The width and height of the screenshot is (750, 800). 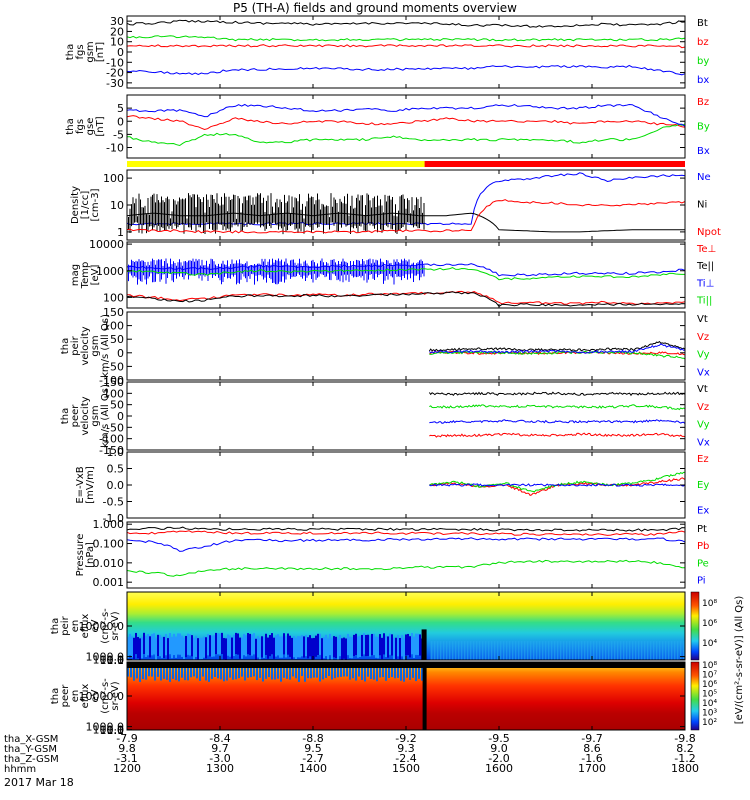 What do you see at coordinates (117, 205) in the screenshot?
I see `y-tick-label: 10` at bounding box center [117, 205].